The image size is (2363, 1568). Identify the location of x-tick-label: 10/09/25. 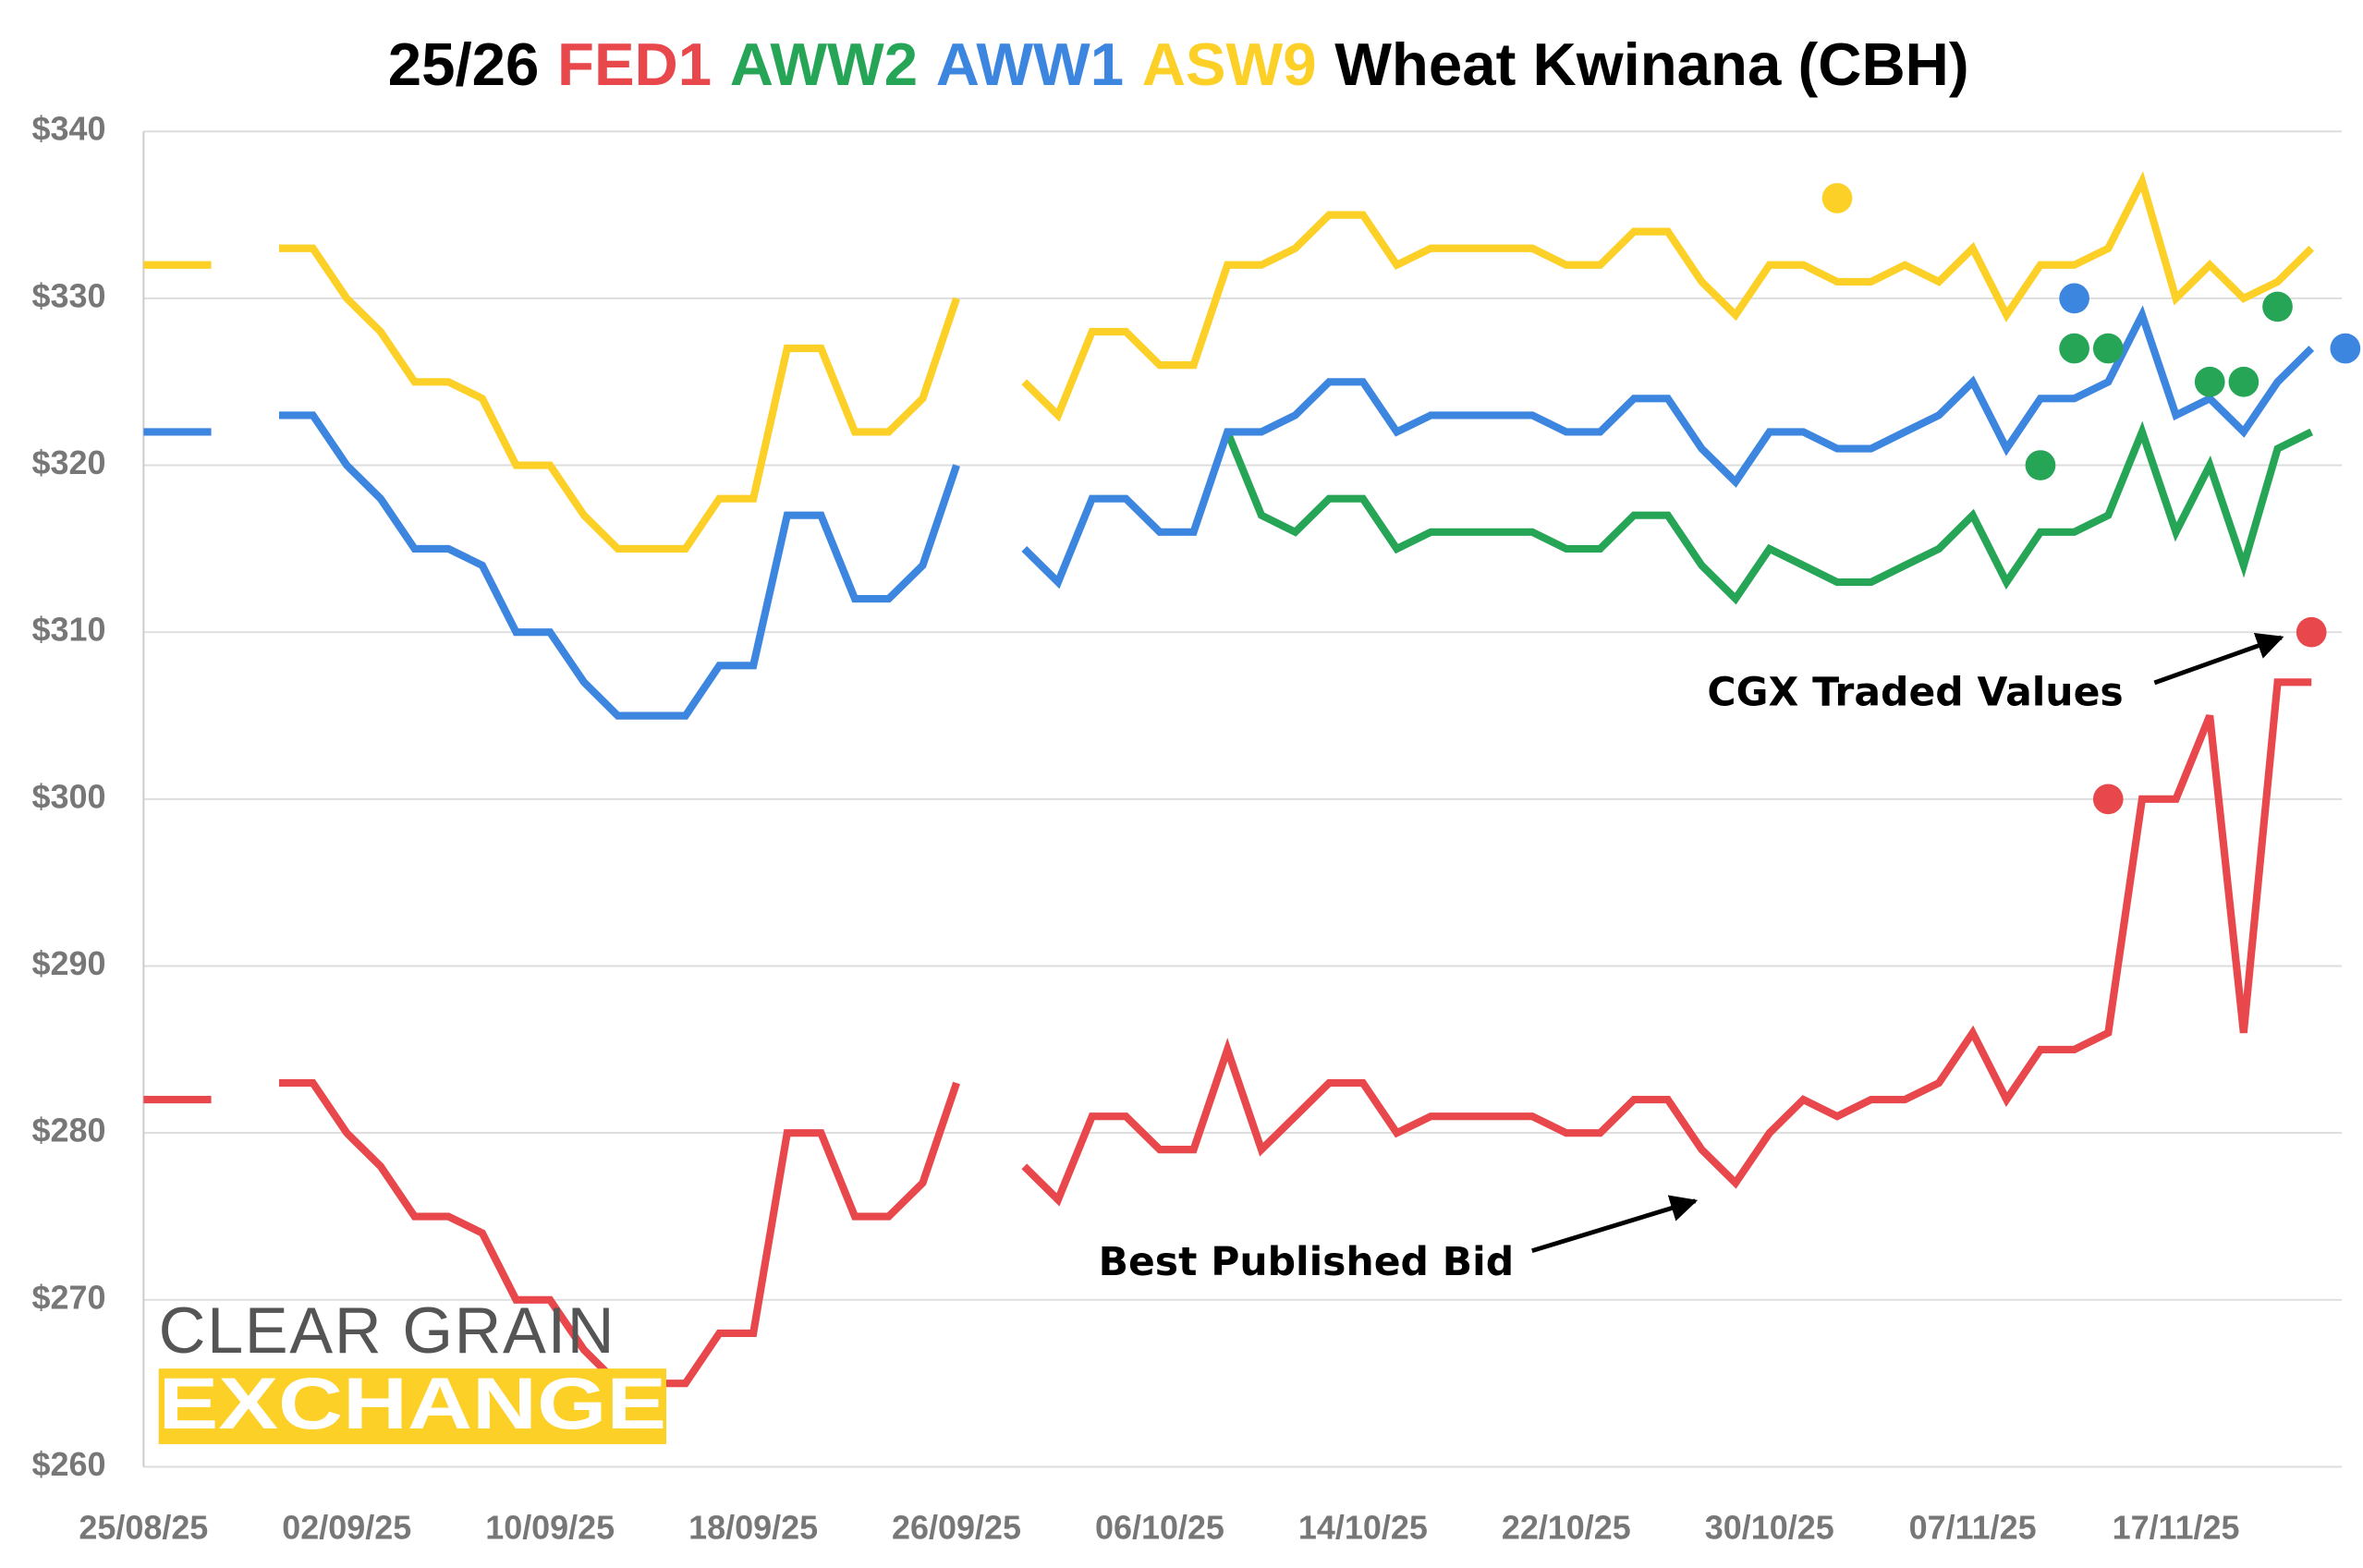
(550, 1528).